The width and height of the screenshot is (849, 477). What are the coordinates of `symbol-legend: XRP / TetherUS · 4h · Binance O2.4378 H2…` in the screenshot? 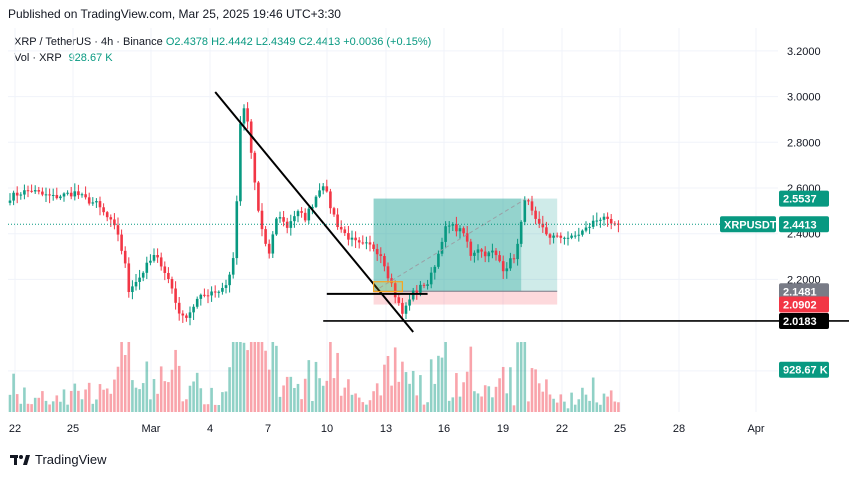 It's located at (222, 42).